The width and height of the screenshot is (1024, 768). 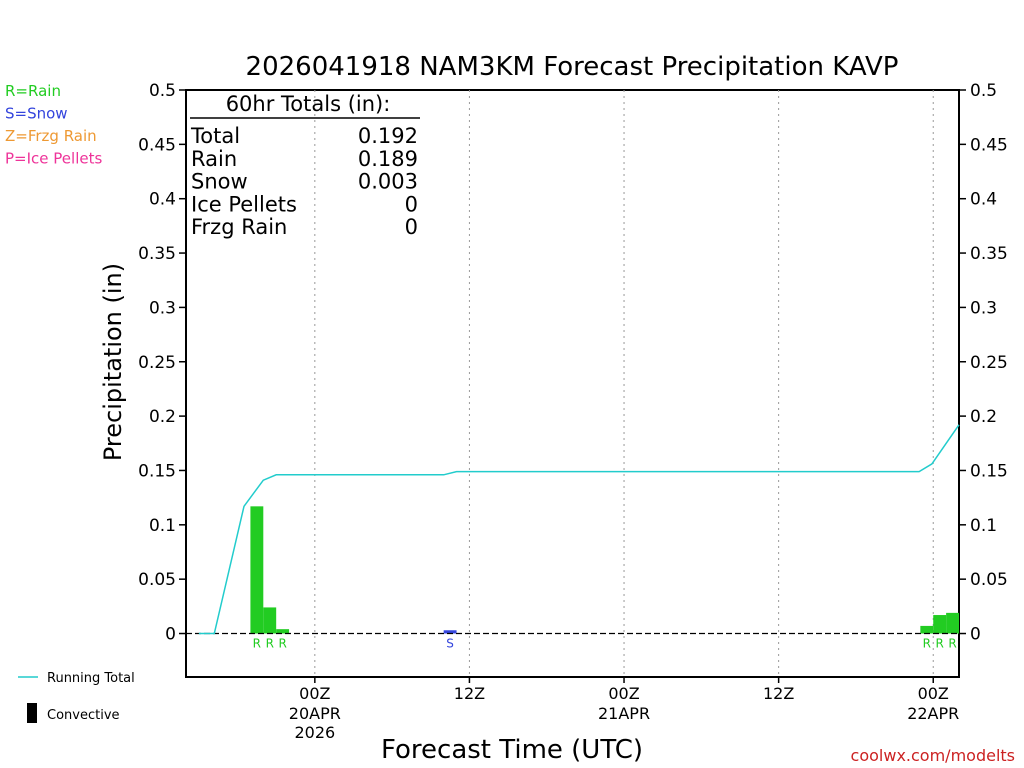 I want to click on totals-value-1: 0.189, so click(x=388, y=159).